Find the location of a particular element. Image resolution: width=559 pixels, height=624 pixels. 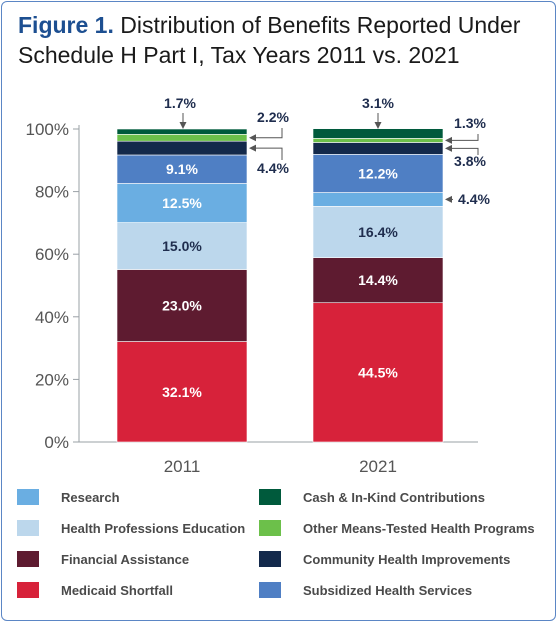

legend-item: Cash & In-Kind Contributions is located at coordinates (372, 497).